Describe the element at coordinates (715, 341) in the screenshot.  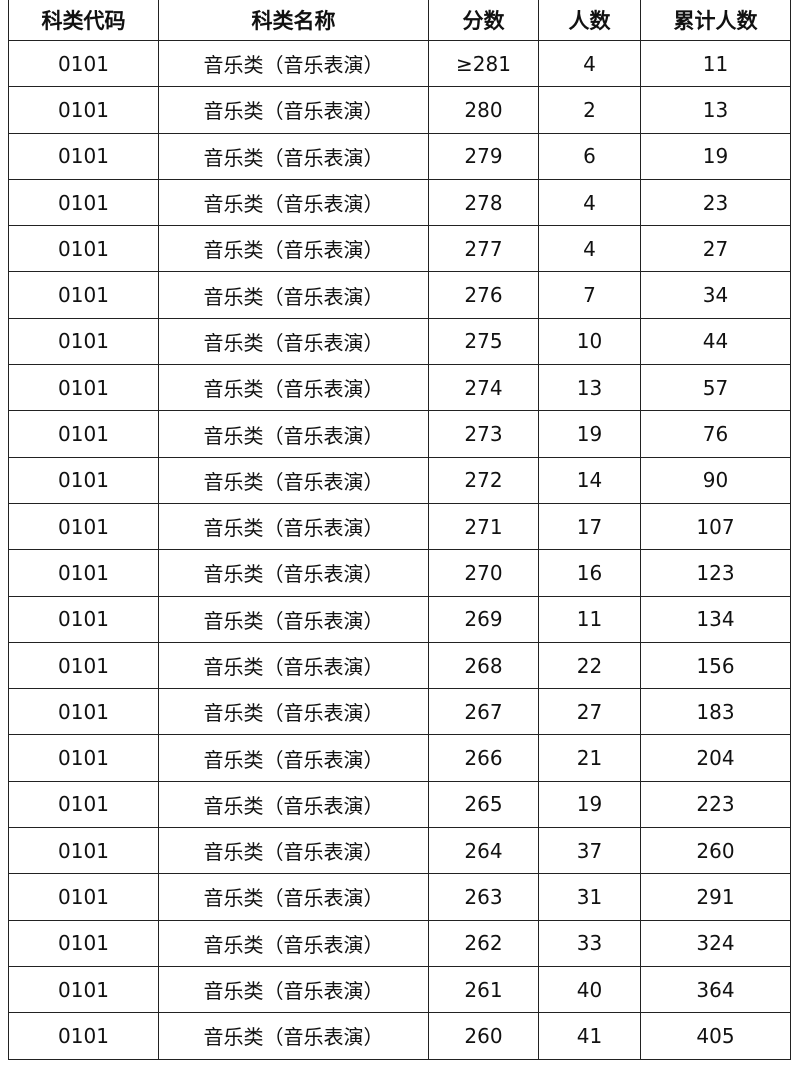
I see `cell-cumulative: 44` at that location.